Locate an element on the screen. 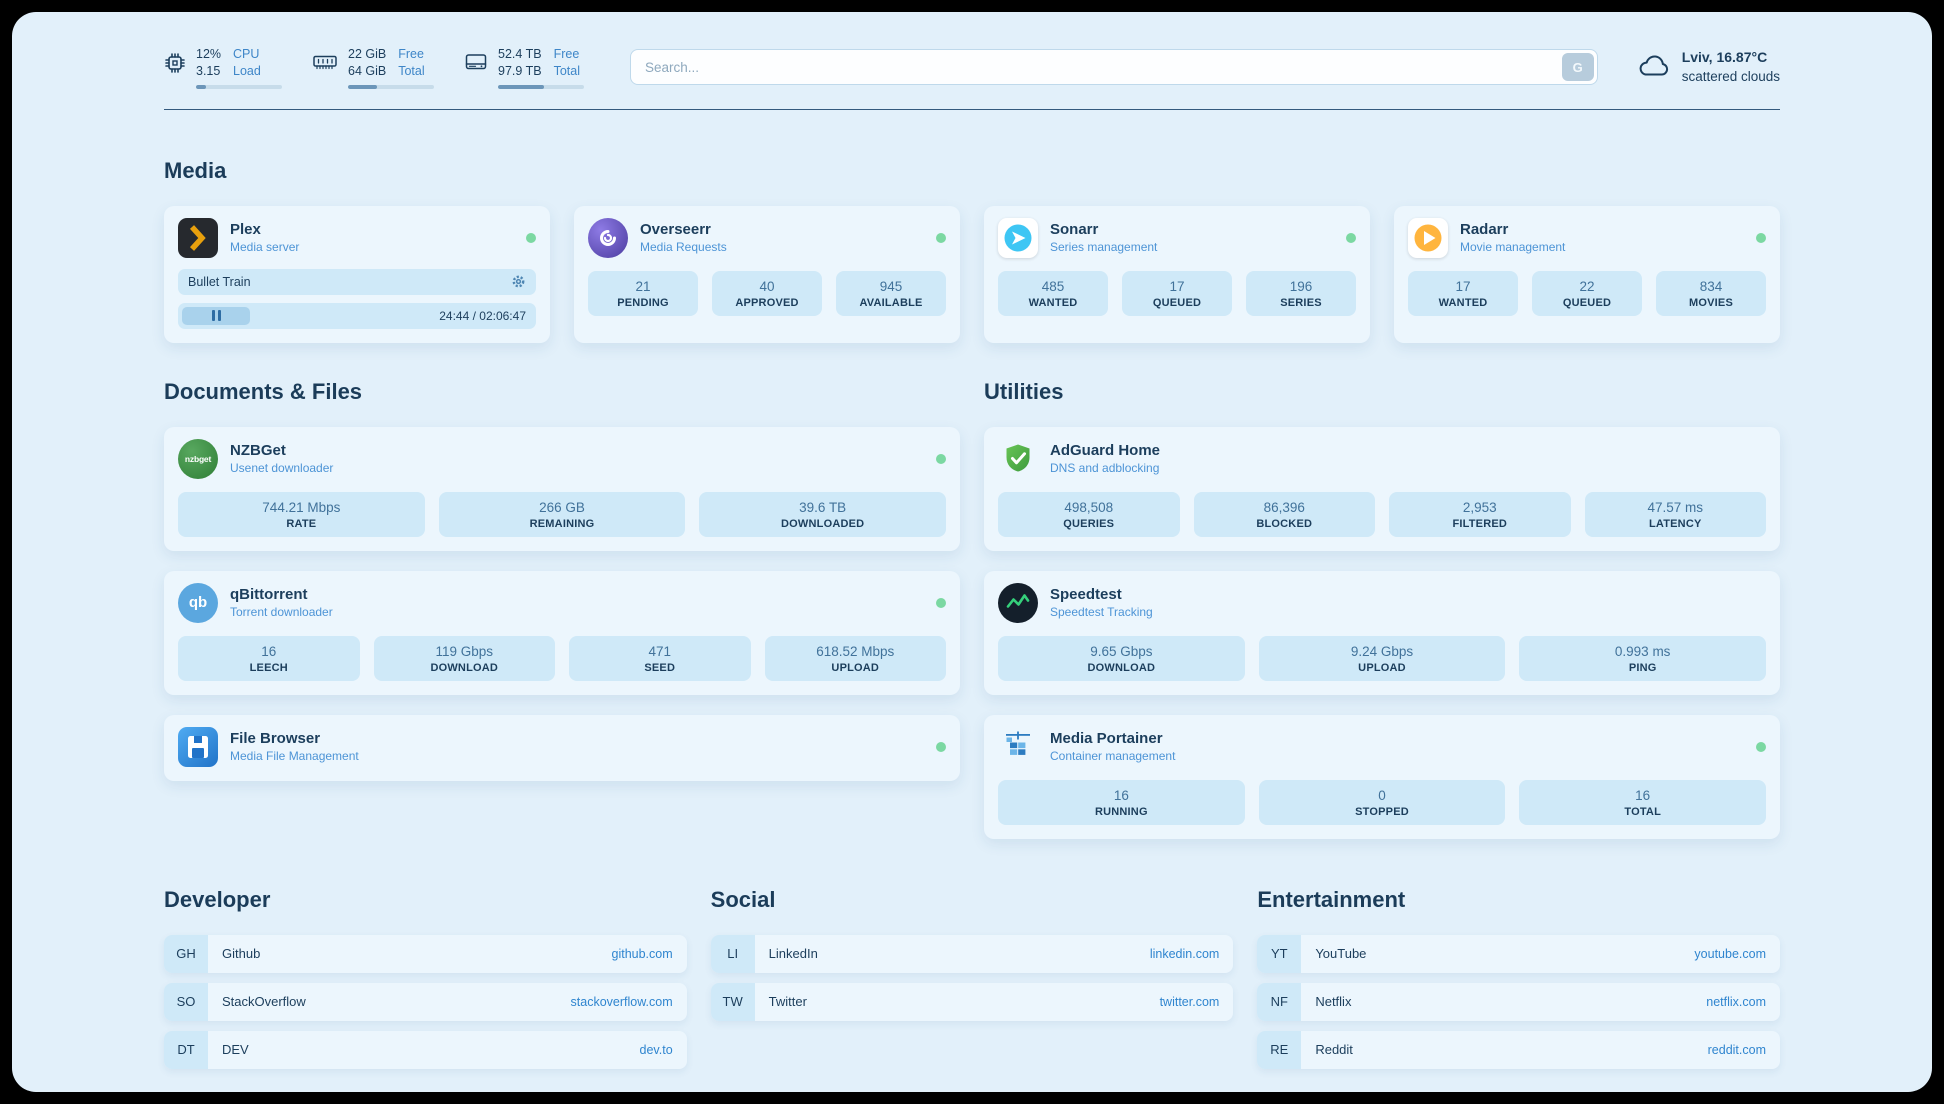 The image size is (1944, 1104). stat-label: SEED is located at coordinates (660, 667).